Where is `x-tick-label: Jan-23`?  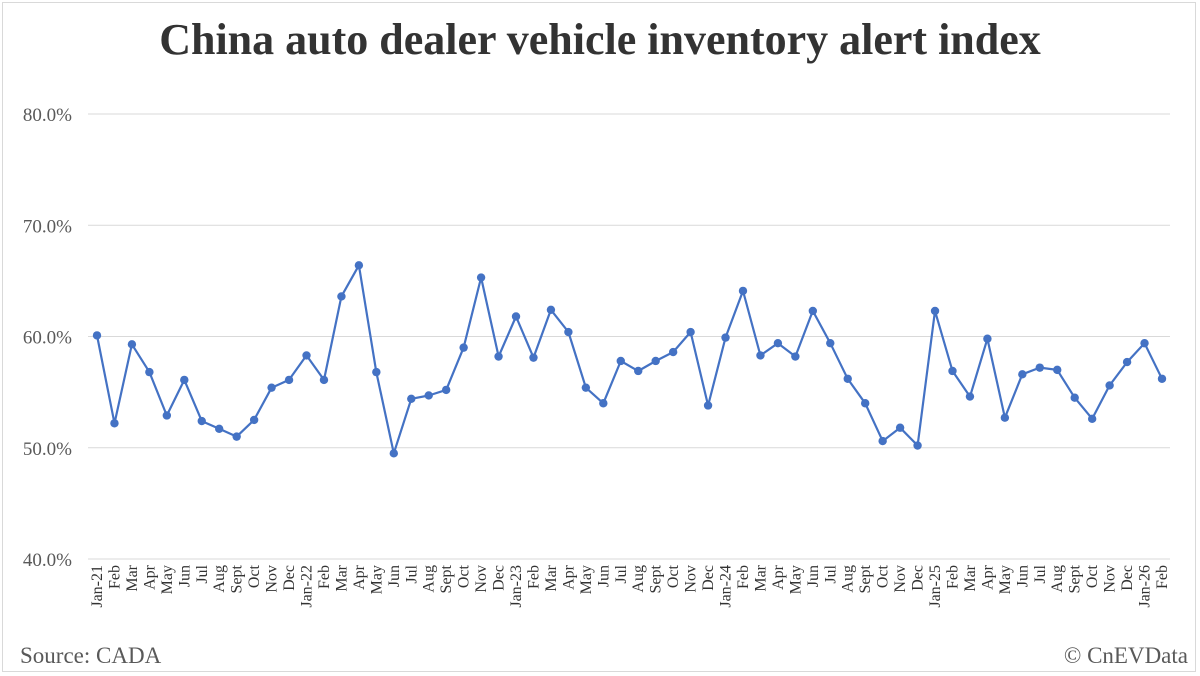 x-tick-label: Jan-23 is located at coordinates (516, 586).